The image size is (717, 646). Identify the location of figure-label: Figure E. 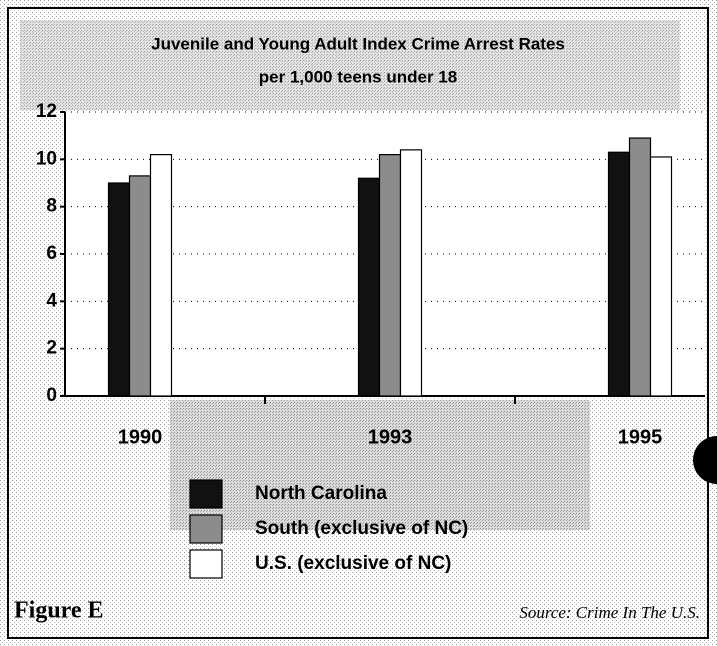
(59, 611).